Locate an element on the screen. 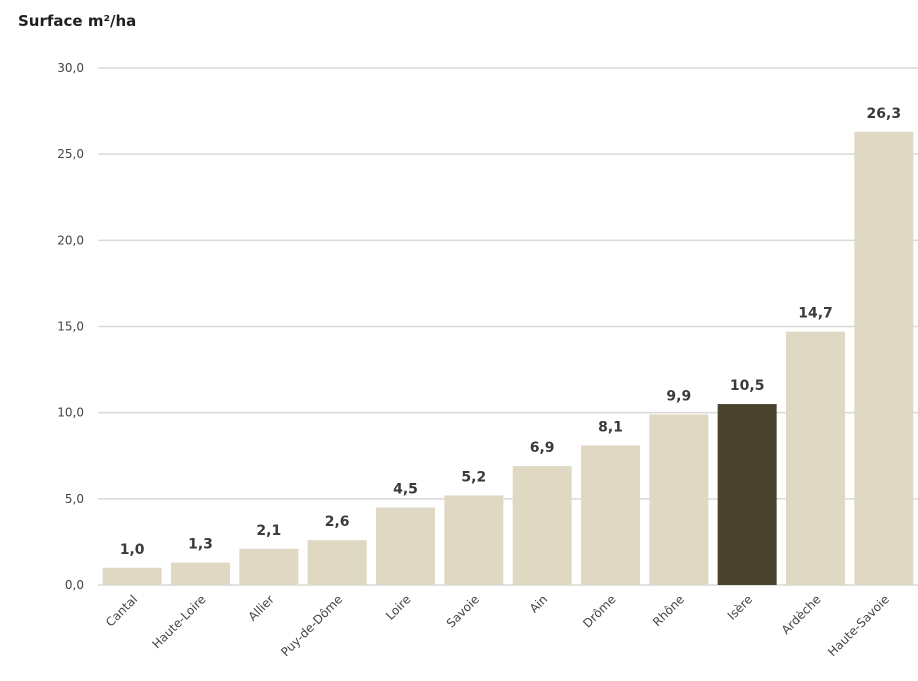  x-tick-label: Allier is located at coordinates (261, 608).